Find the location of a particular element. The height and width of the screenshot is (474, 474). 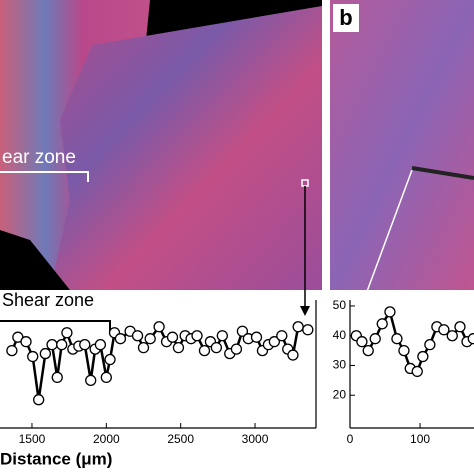

panel-label: b is located at coordinates (345, 17).